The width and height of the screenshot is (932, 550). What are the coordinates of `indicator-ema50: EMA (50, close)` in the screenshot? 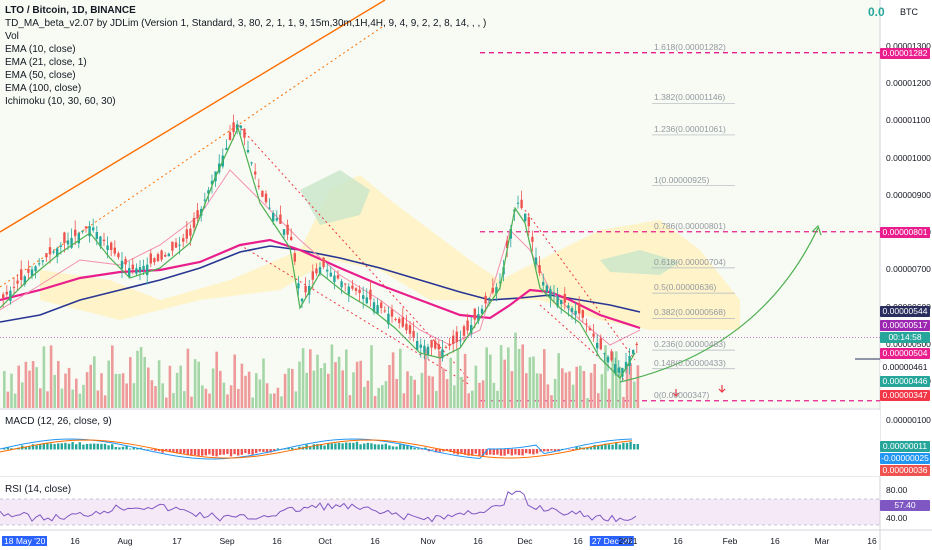 It's located at (40, 75).